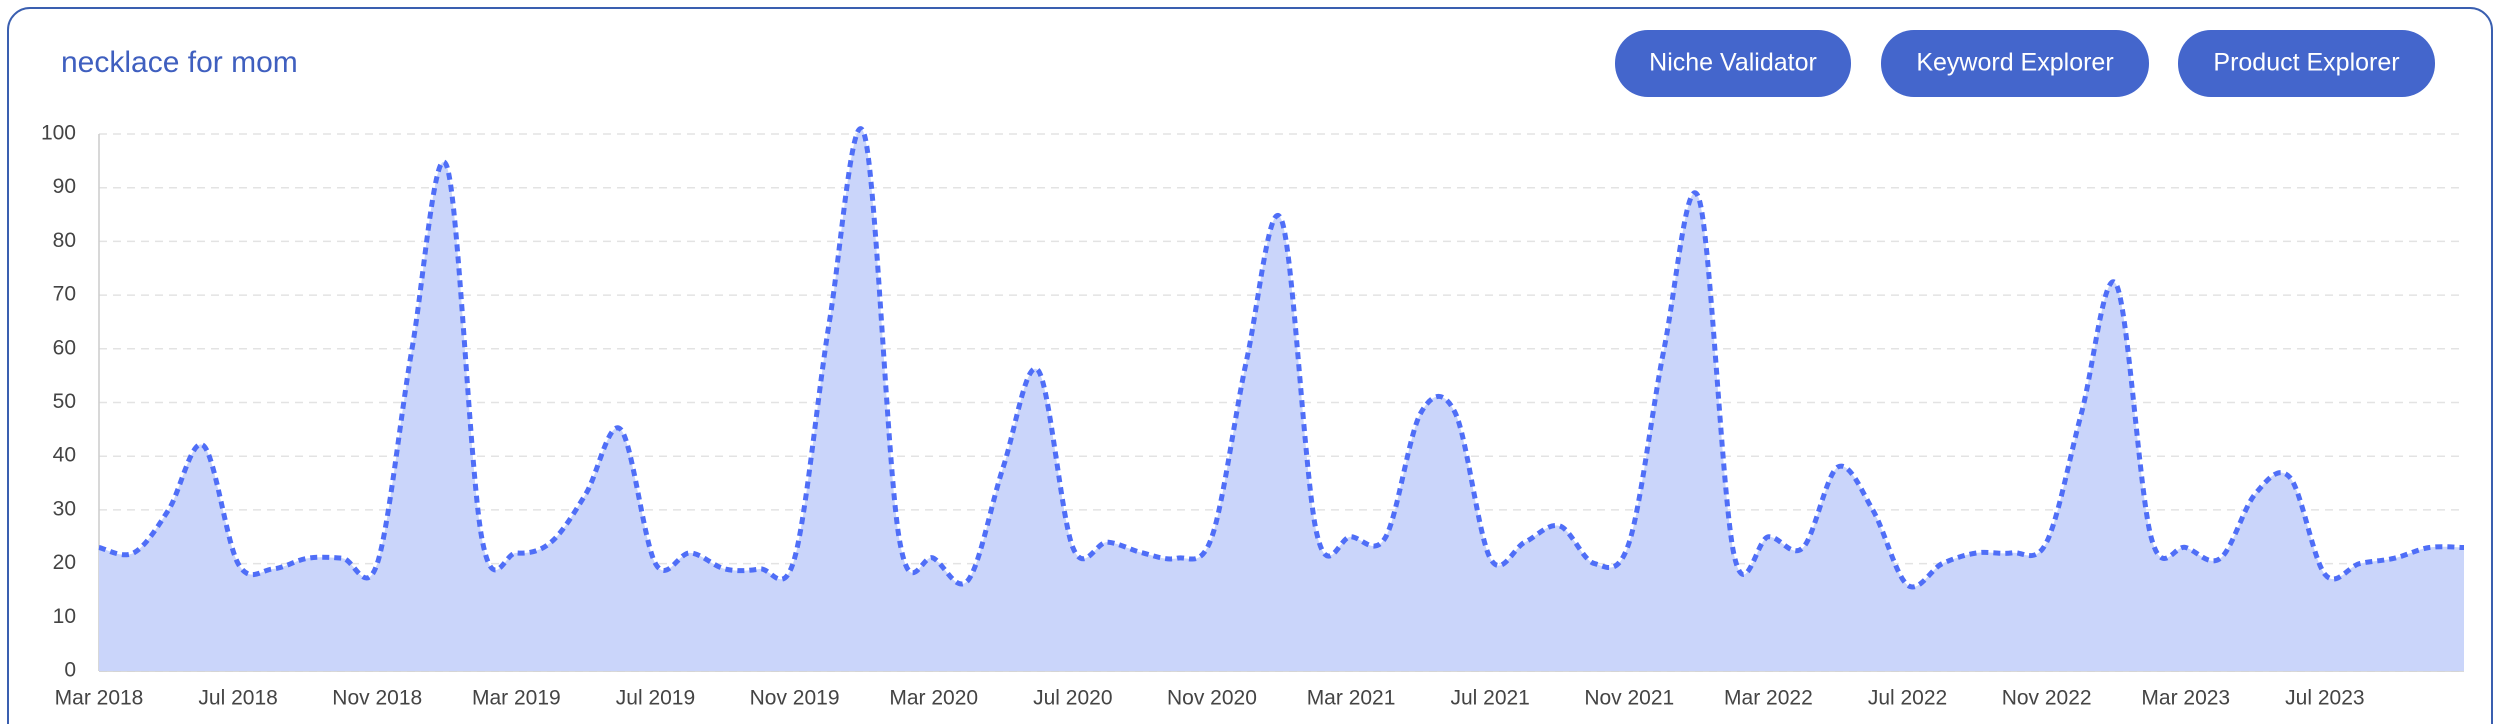 Image resolution: width=2500 pixels, height=724 pixels. I want to click on x-tick-label: Jul 2020, so click(1072, 698).